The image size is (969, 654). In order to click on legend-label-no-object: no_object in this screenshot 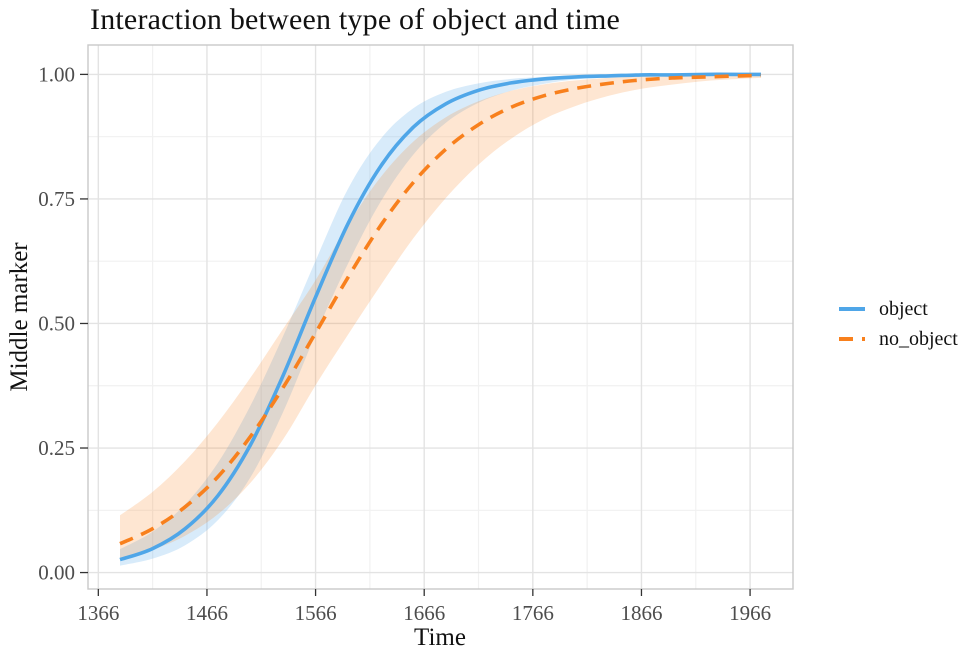, I will do `click(918, 338)`.